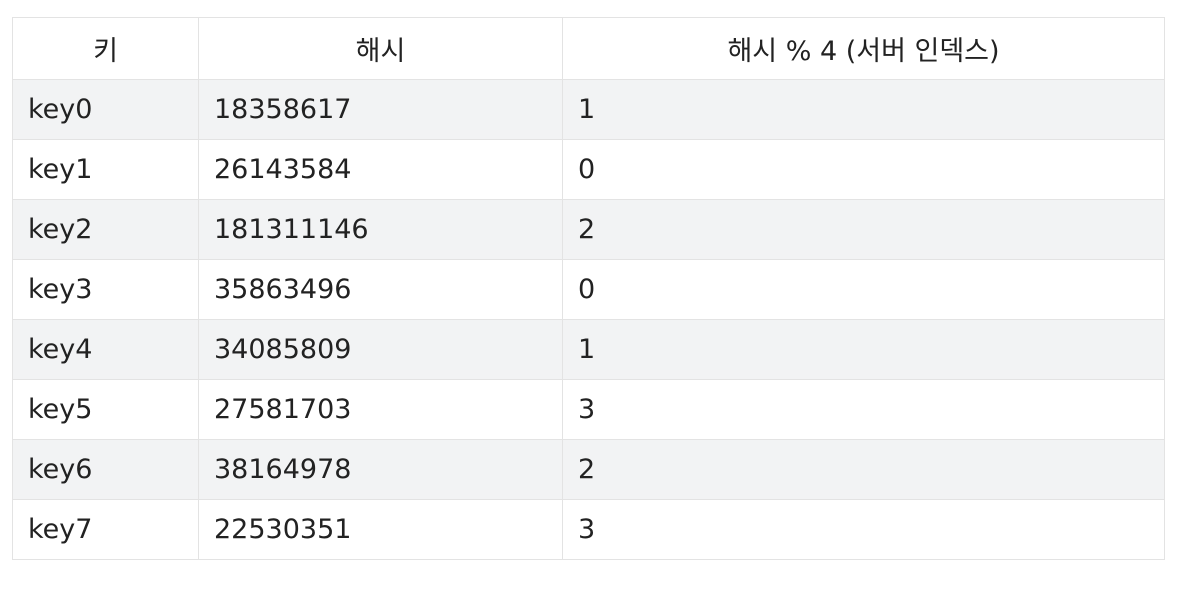 Image resolution: width=1182 pixels, height=596 pixels. What do you see at coordinates (380, 289) in the screenshot?
I see `cell-hash: 35863496` at bounding box center [380, 289].